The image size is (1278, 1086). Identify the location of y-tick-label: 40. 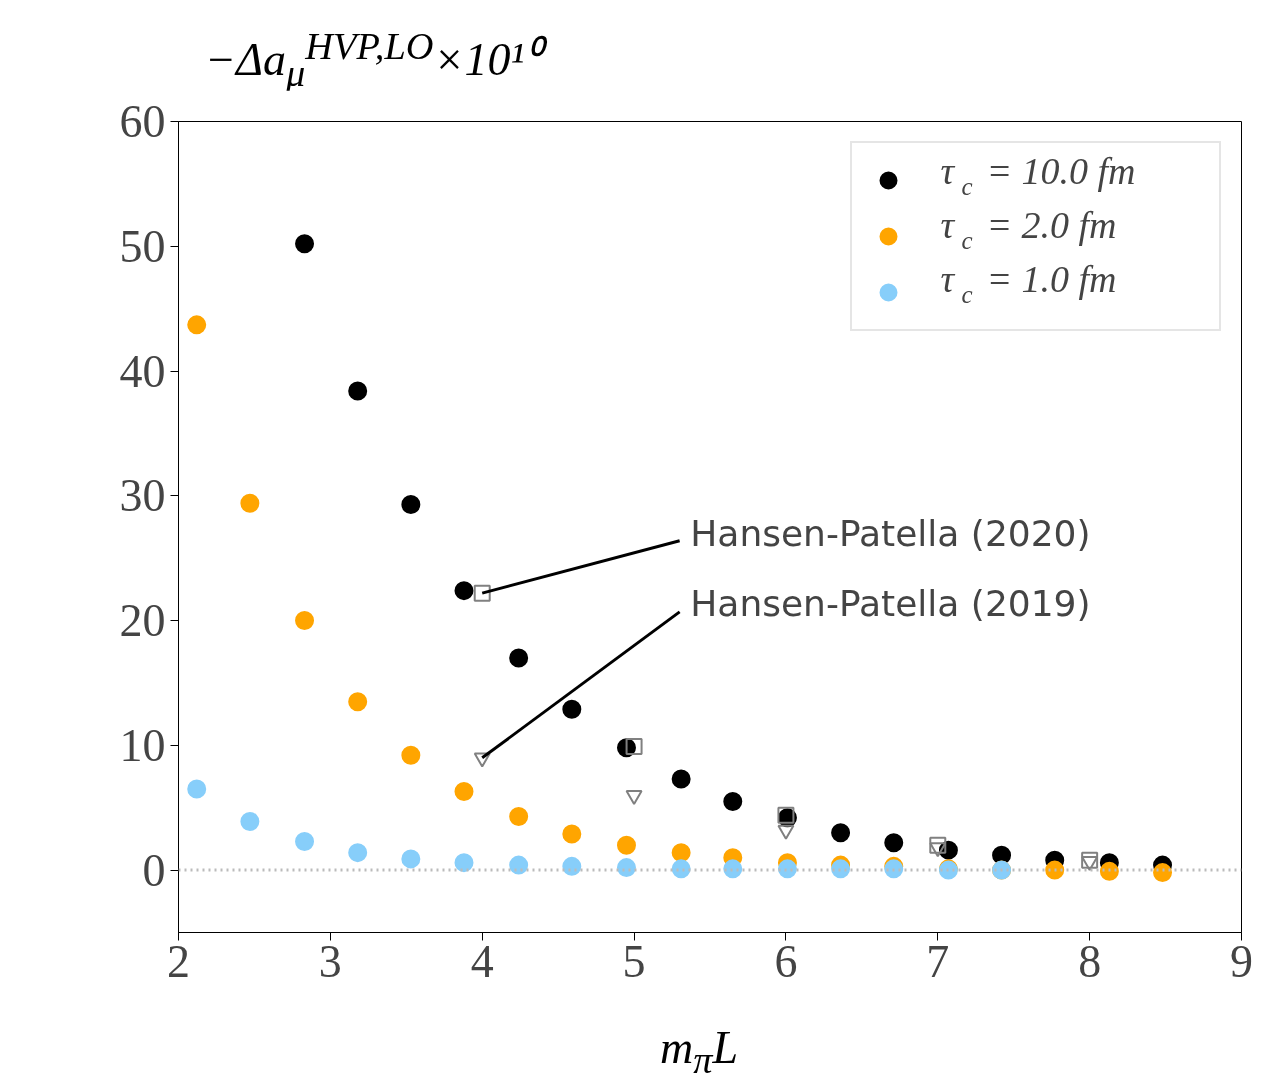
(142, 371).